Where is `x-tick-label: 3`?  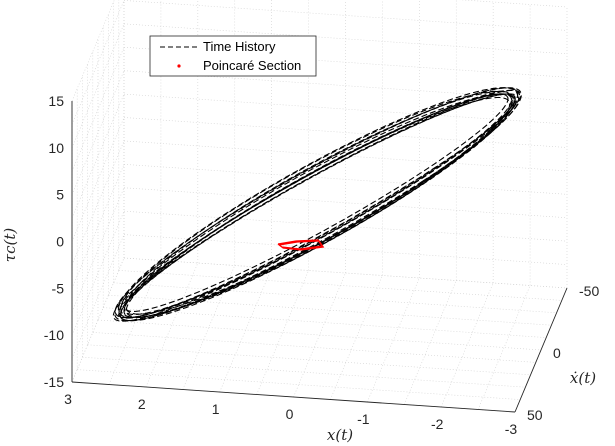 x-tick-label: 3 is located at coordinates (68, 399).